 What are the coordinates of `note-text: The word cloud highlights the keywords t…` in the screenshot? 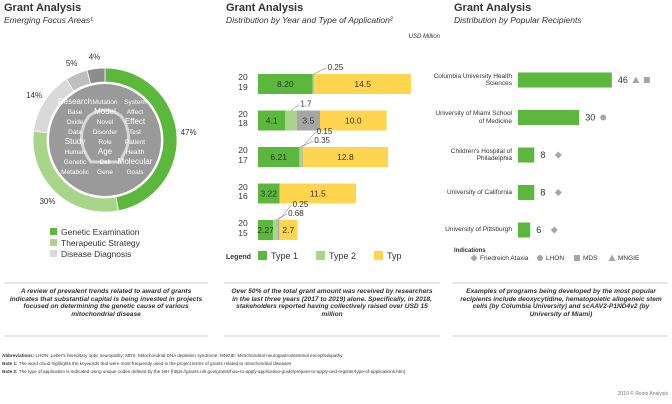 It's located at (155, 363).